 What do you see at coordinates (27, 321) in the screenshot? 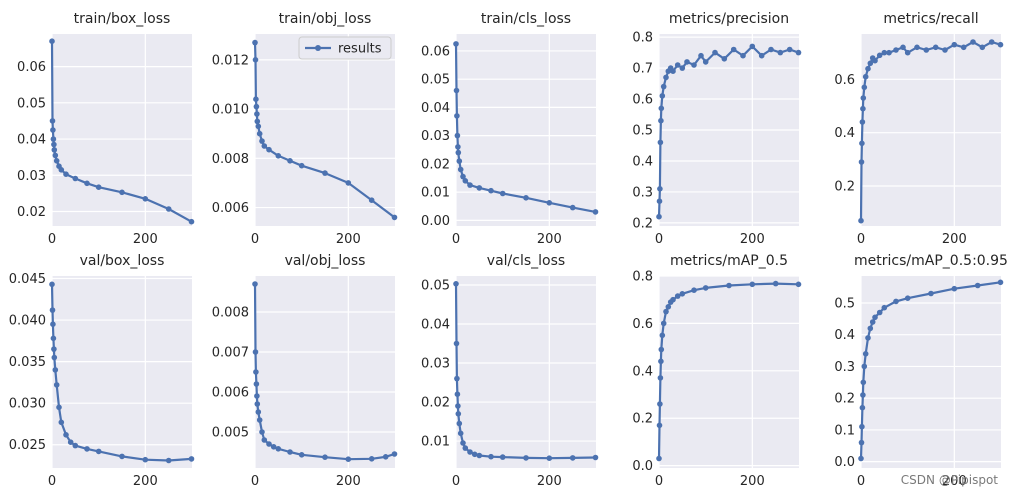
I see `y-tick-label: 0.040` at bounding box center [27, 321].